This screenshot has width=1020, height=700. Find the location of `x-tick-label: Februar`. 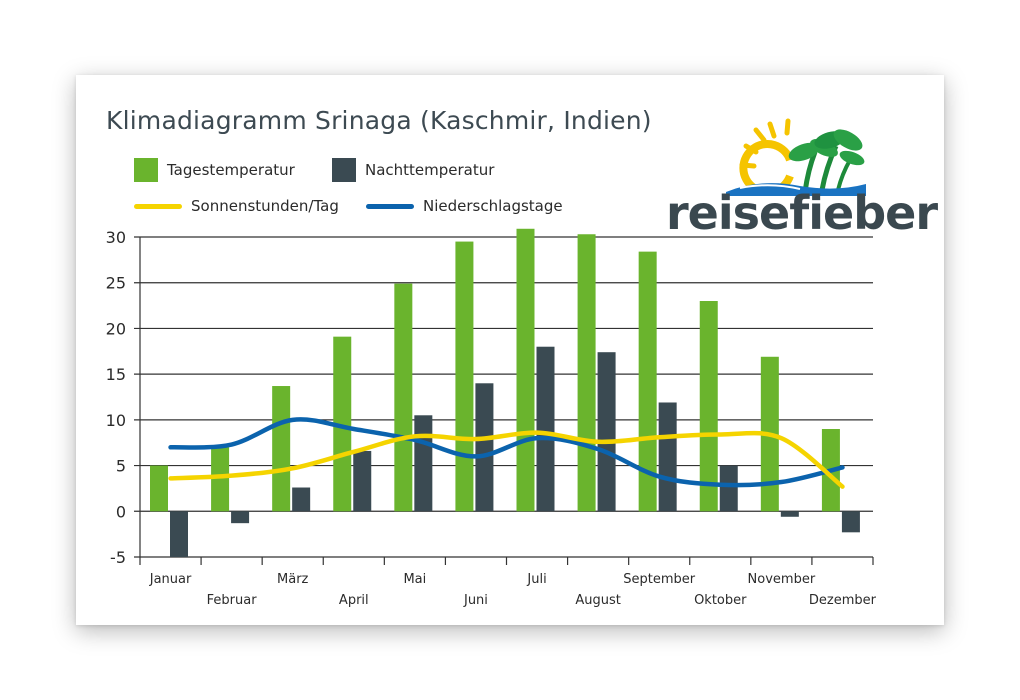

x-tick-label: Februar is located at coordinates (232, 600).